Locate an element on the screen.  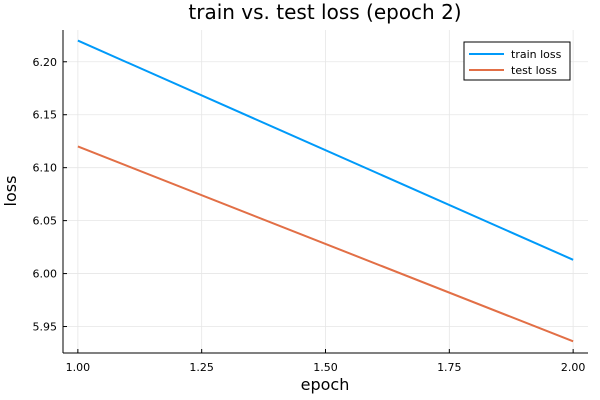
chart-title: train vs. test loss (epoch 2) is located at coordinates (324, 12).